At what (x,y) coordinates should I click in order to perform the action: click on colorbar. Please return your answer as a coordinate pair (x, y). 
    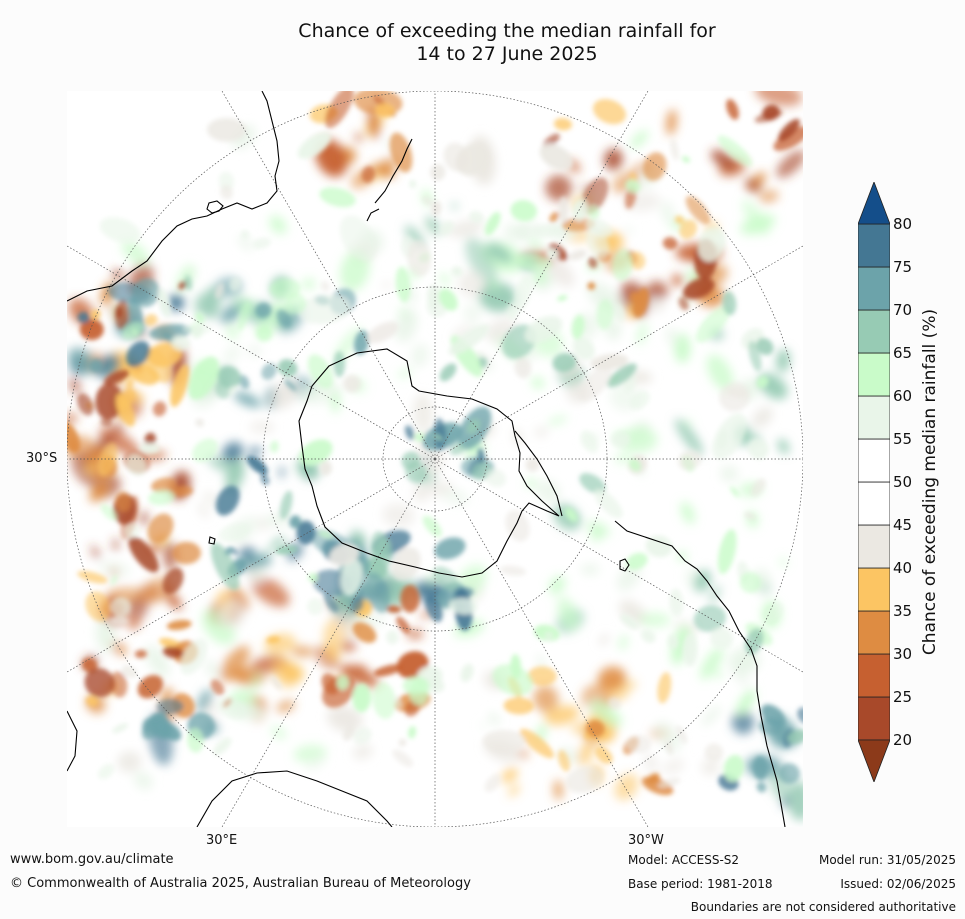
    Looking at the image, I should click on (874, 482).